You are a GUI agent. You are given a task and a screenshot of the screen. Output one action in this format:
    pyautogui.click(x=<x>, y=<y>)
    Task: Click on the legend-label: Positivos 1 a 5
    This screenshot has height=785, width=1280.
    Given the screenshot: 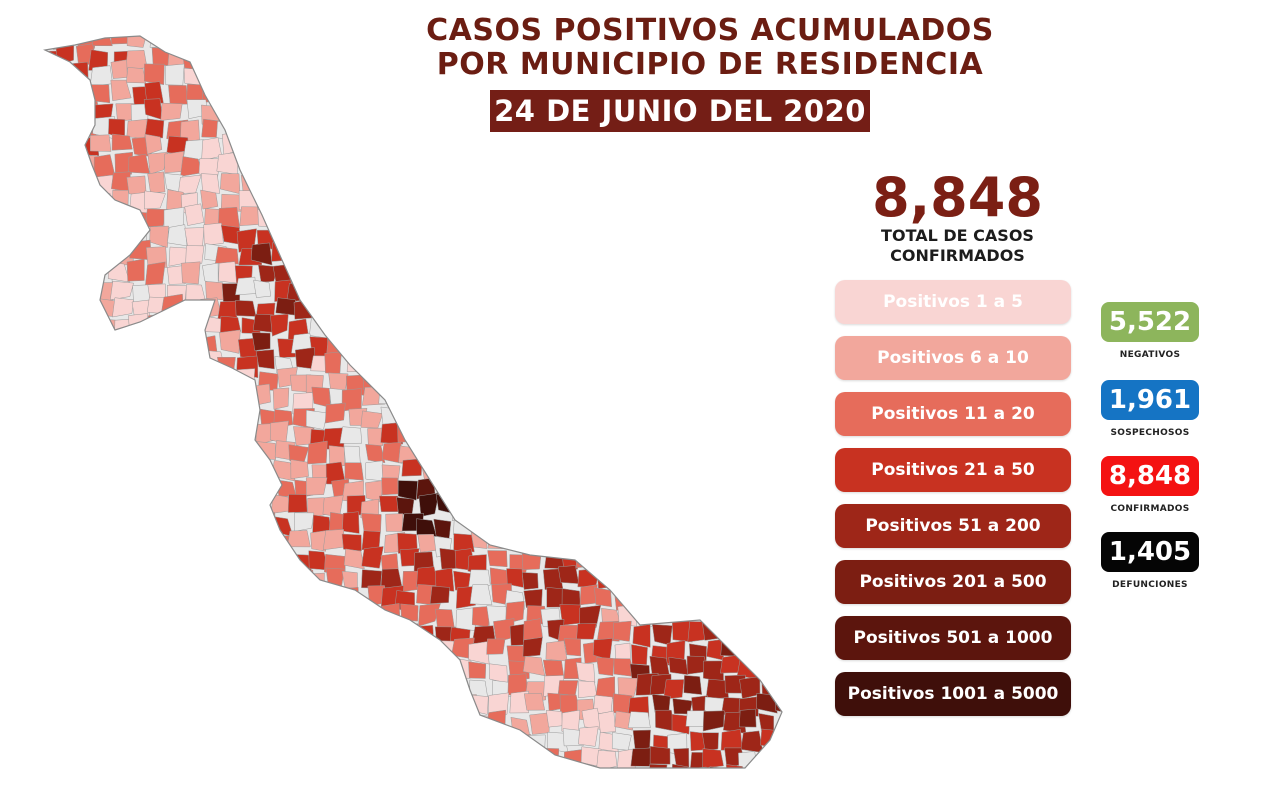 What is the action you would take?
    pyautogui.click(x=953, y=302)
    